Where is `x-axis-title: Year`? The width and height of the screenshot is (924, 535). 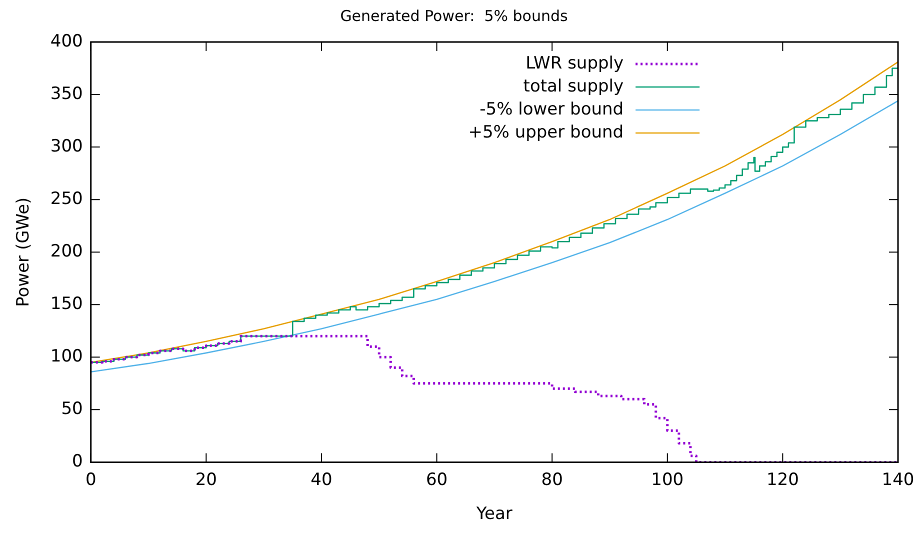 x-axis-title: Year is located at coordinates (493, 514).